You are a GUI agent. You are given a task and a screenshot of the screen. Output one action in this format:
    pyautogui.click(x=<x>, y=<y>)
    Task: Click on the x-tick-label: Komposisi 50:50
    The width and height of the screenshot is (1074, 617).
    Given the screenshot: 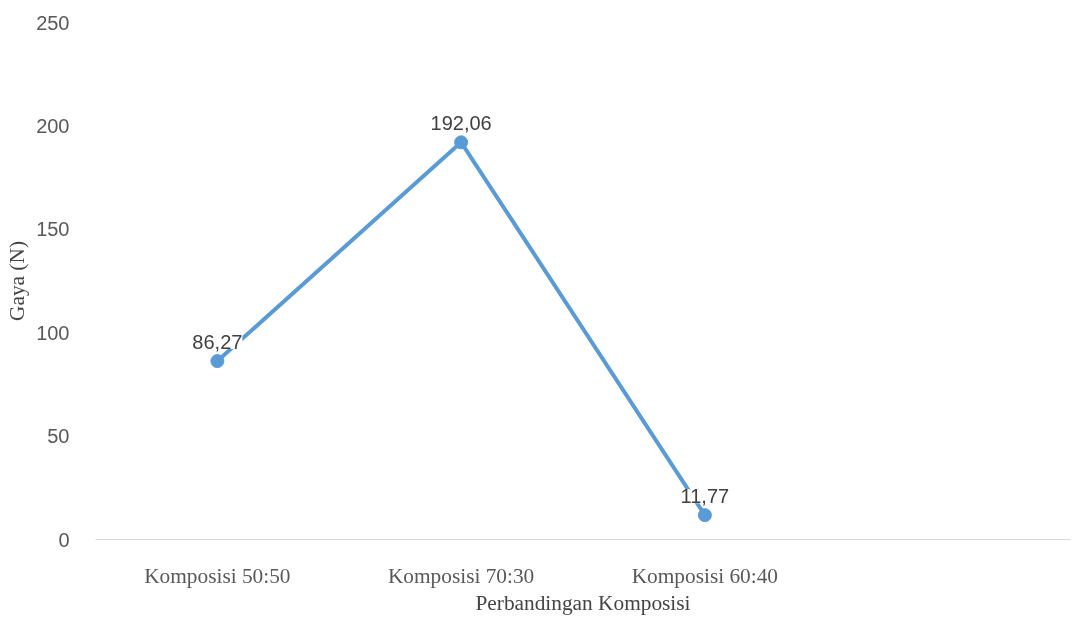 What is the action you would take?
    pyautogui.click(x=217, y=575)
    